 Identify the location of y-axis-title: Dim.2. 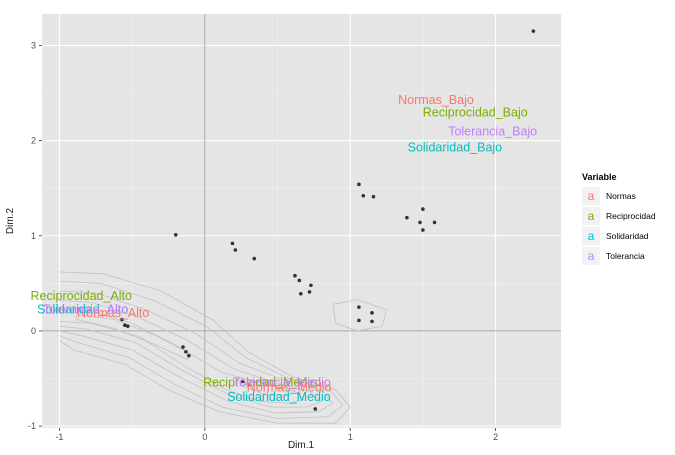
(10, 221).